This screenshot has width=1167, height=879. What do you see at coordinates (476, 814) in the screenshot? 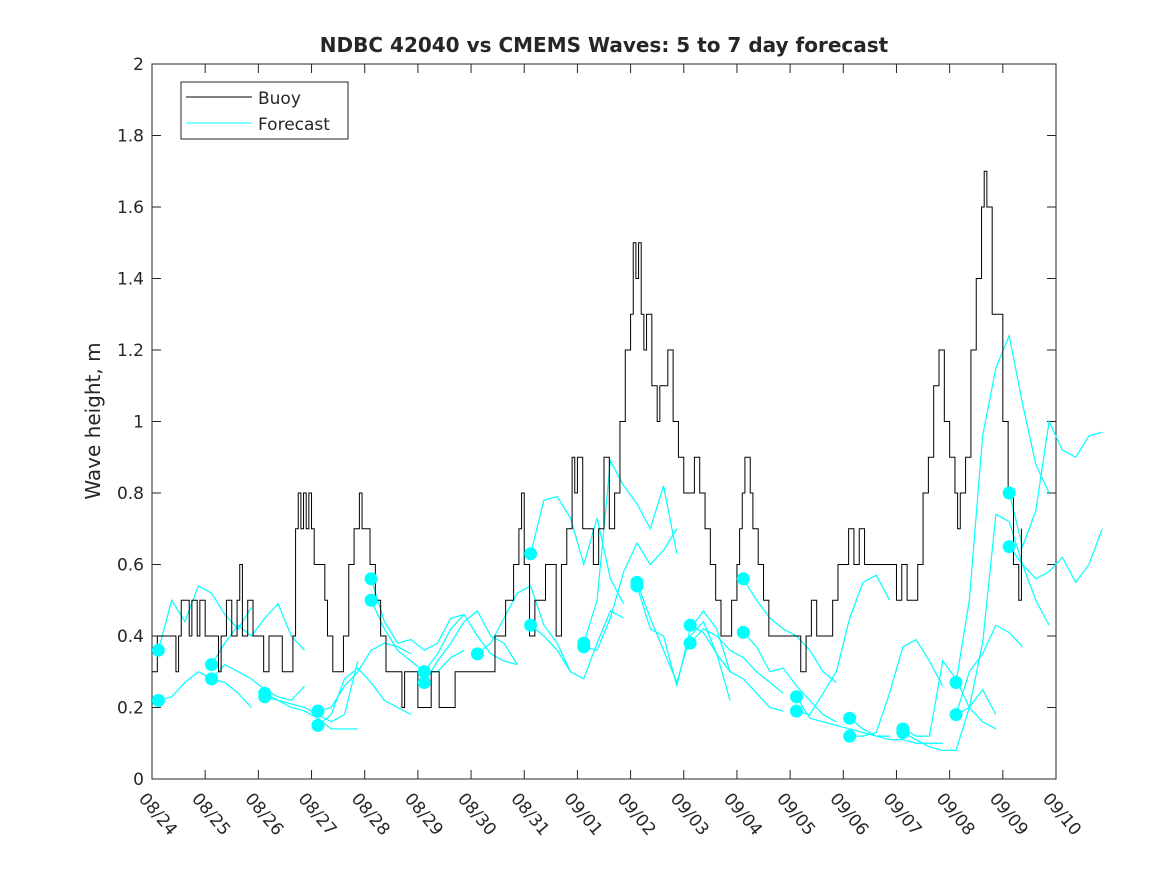
I see `x-tick-label: 08/30` at bounding box center [476, 814].